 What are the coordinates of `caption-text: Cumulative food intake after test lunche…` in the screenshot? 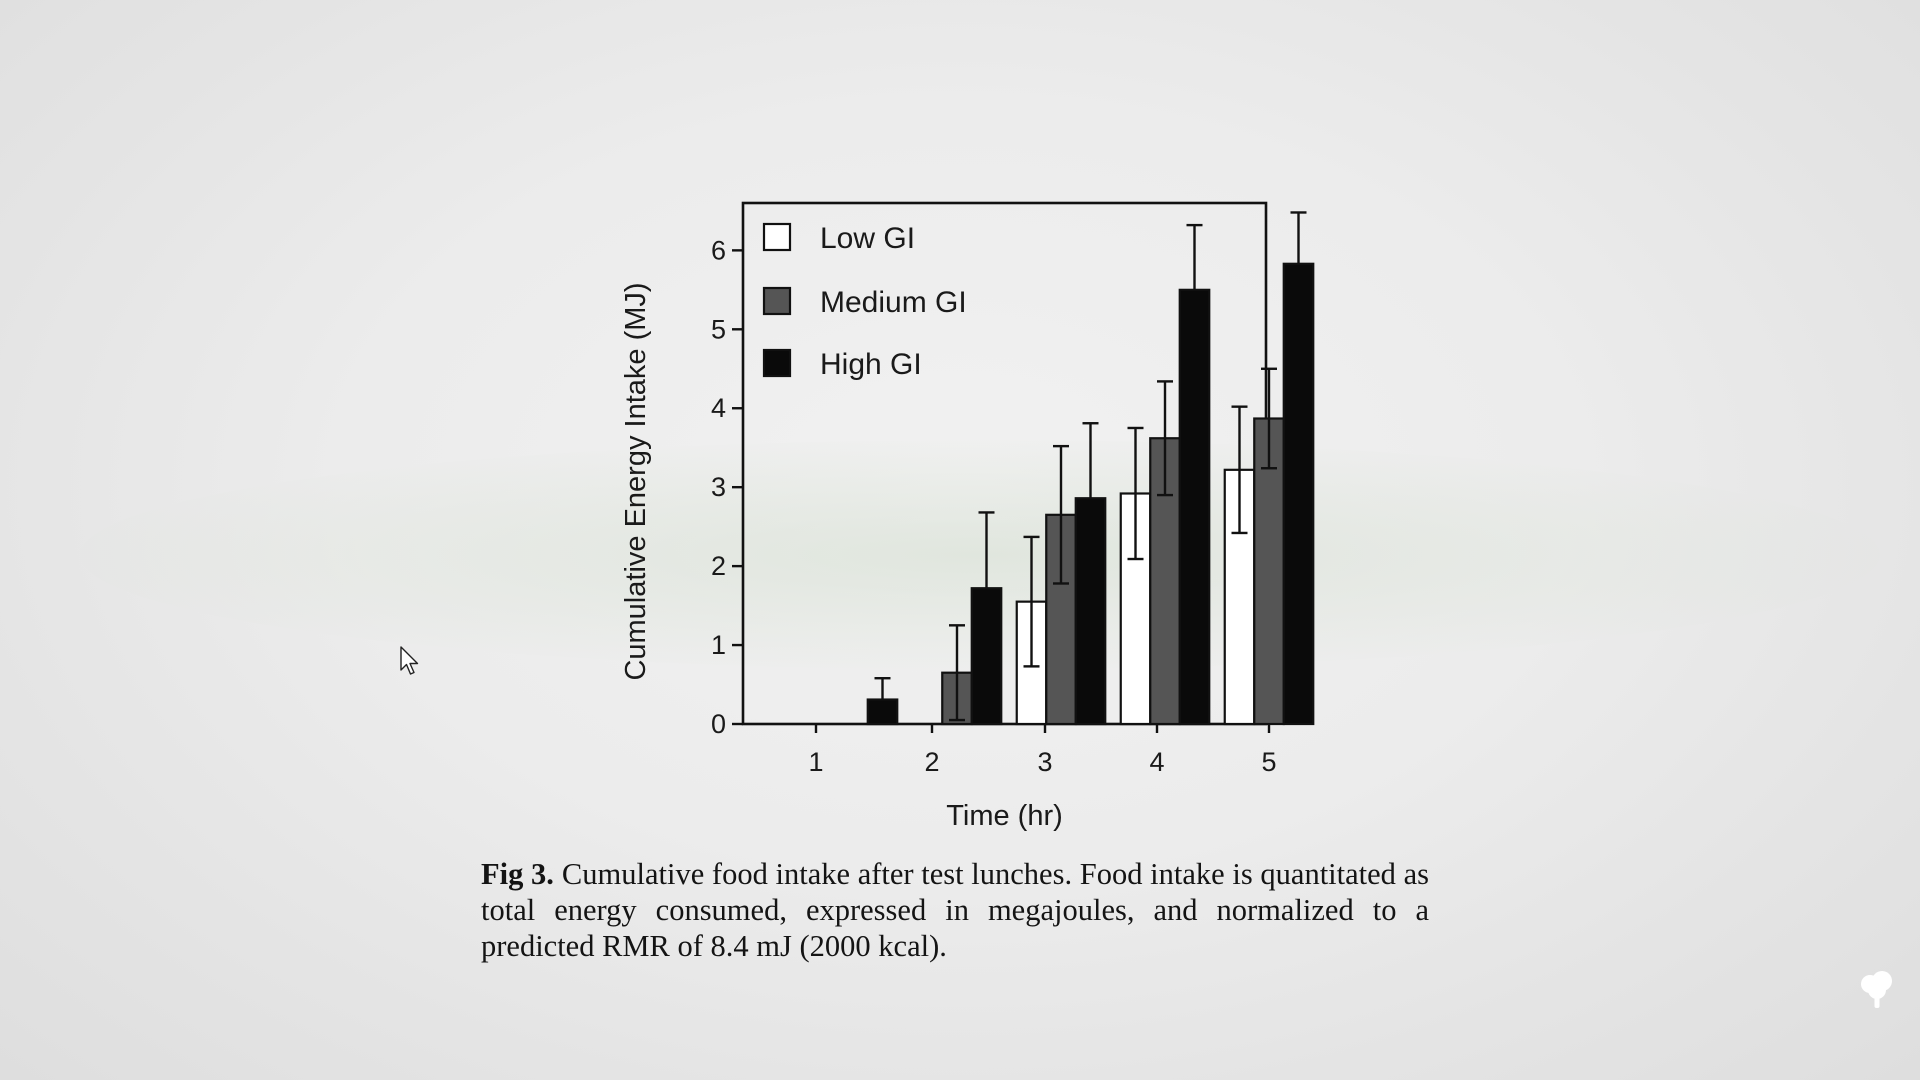 It's located at (955, 910).